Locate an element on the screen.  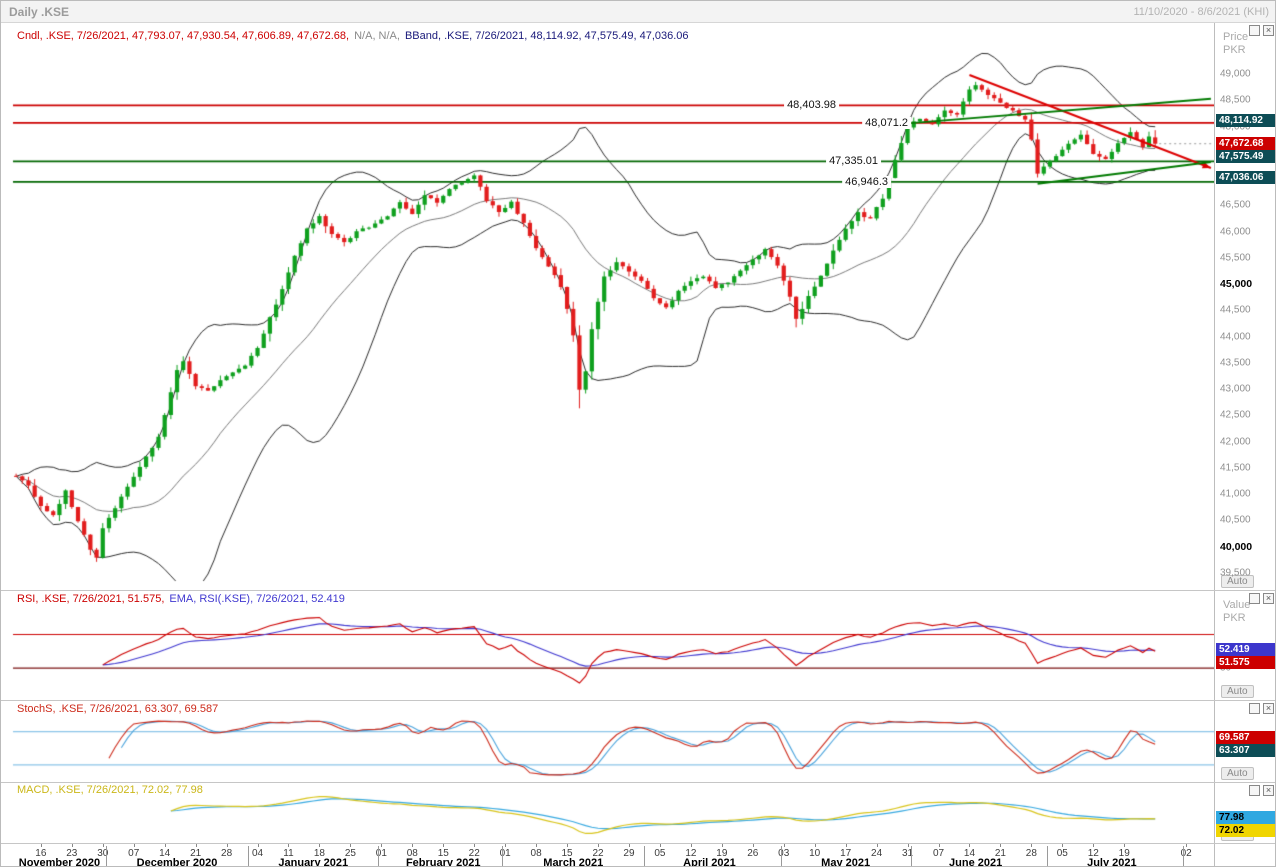
date-day-label: 31 is located at coordinates (907, 853).